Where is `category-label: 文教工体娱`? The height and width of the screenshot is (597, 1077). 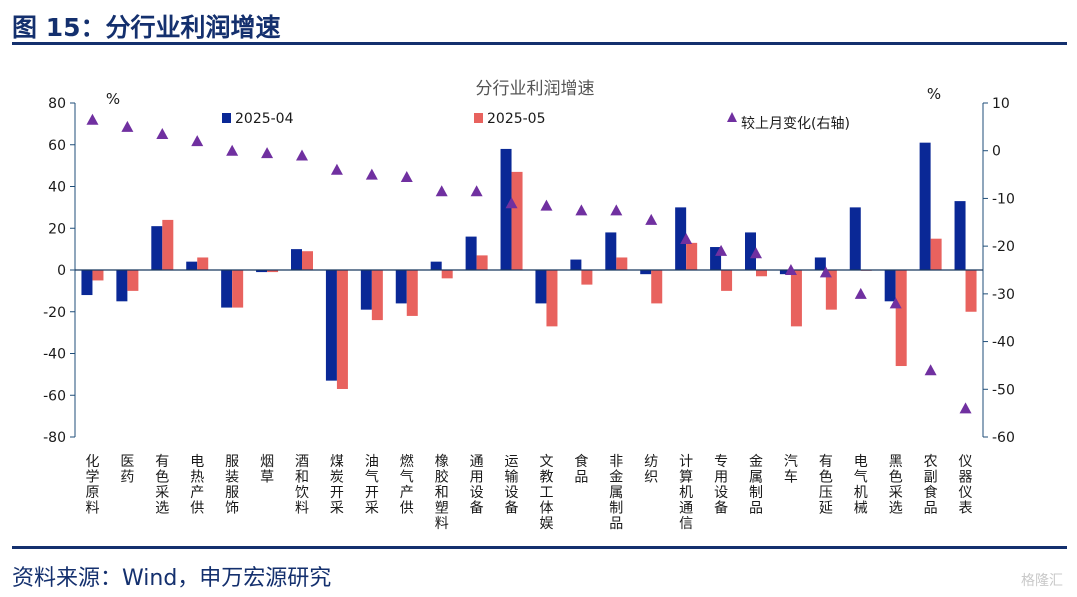 category-label: 文教工体娱 is located at coordinates (546, 493).